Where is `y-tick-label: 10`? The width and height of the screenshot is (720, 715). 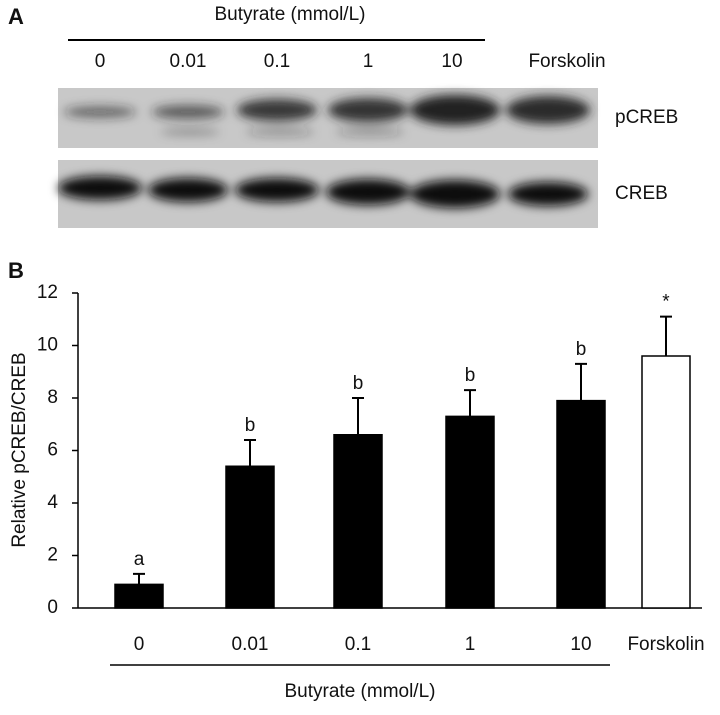
y-tick-label: 10 is located at coordinates (47, 345).